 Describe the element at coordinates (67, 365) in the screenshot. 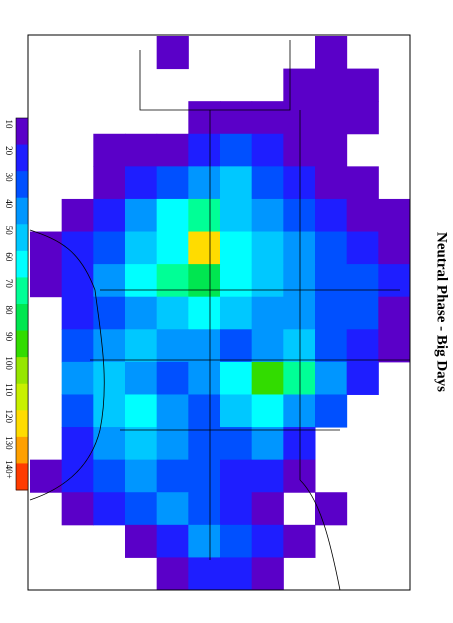

I see `coastline` at that location.